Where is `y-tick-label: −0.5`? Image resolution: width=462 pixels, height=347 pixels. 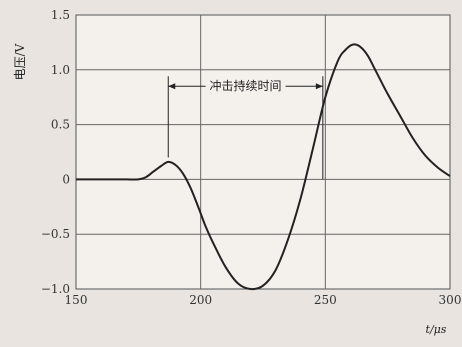
y-tick-label: −0.5 is located at coordinates (55, 234).